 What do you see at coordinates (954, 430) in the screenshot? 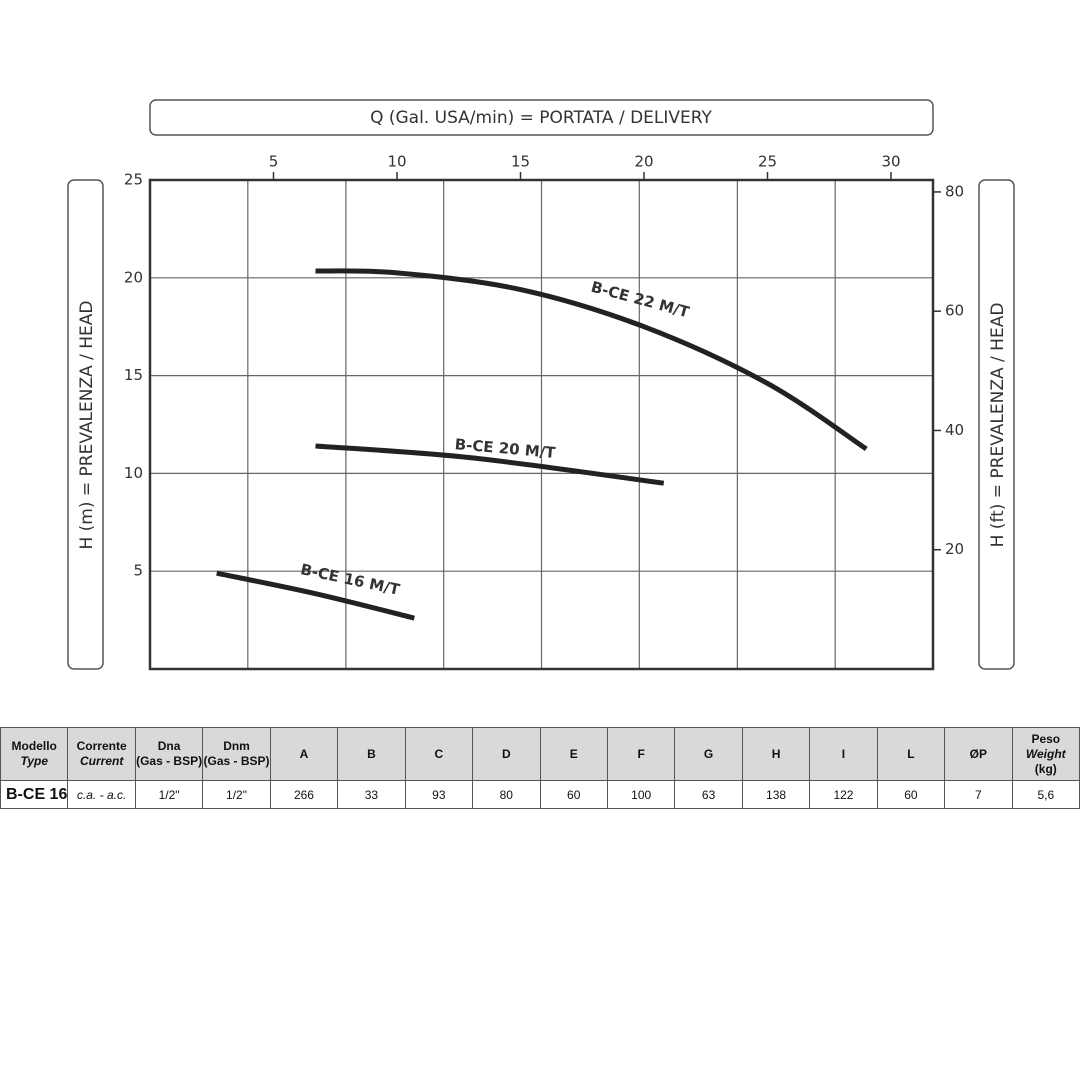
I see `y2-tick-label: 40` at bounding box center [954, 430].